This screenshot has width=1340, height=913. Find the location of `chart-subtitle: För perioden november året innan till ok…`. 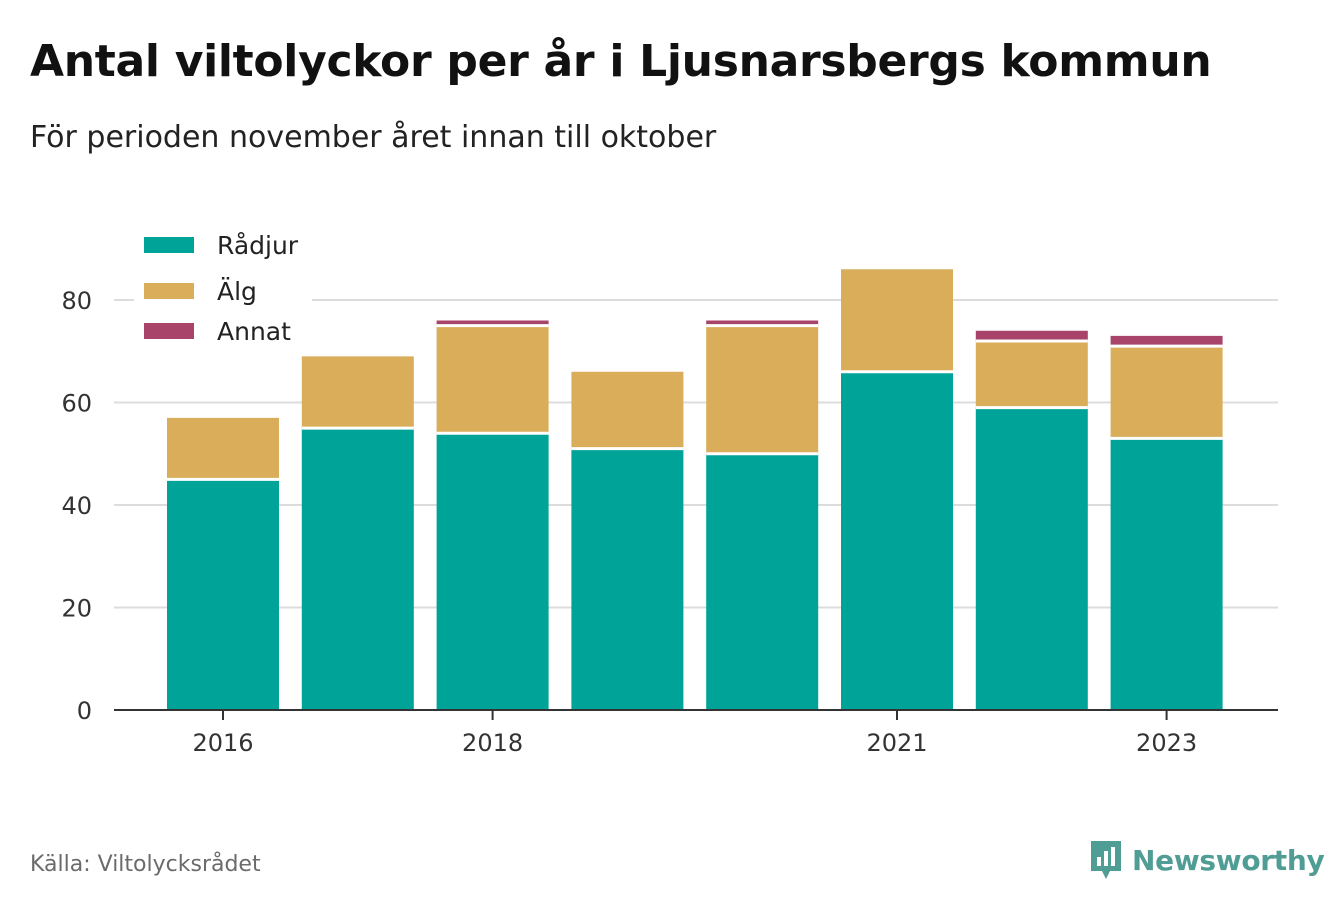

chart-subtitle: För perioden november året innan till ok… is located at coordinates (373, 137).